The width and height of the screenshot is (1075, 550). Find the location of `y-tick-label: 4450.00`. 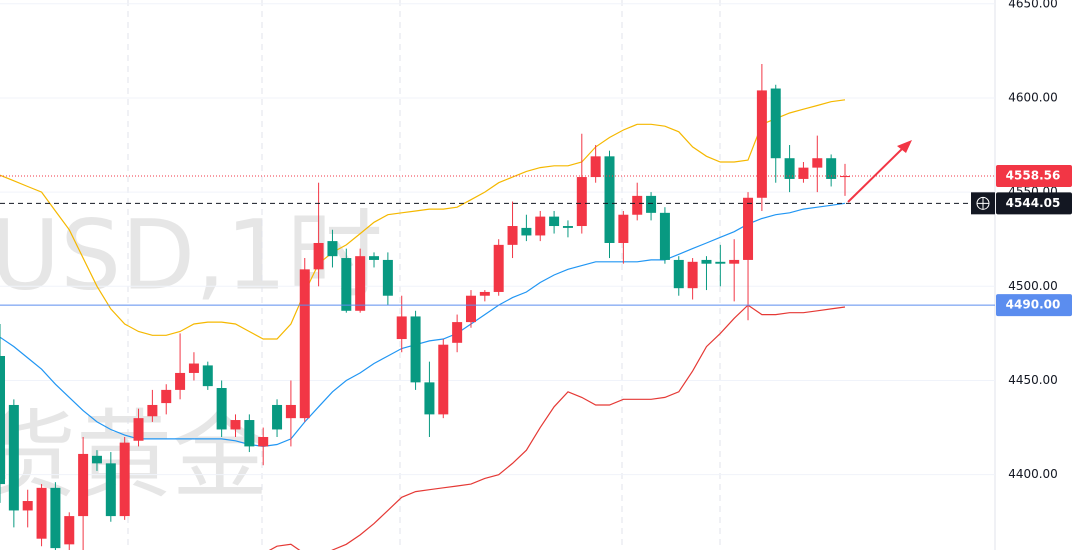

y-tick-label: 4450.00 is located at coordinates (1033, 380).